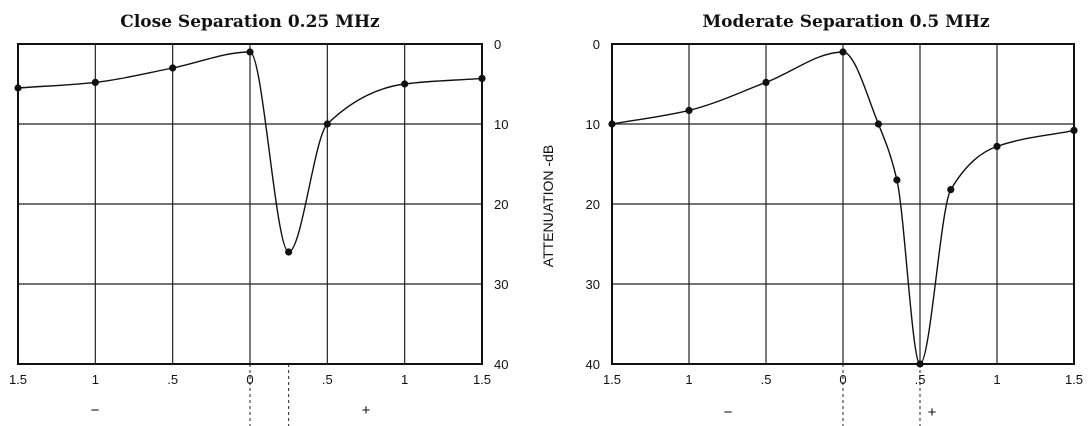 Image resolution: width=1091 pixels, height=426 pixels. What do you see at coordinates (846, 22) in the screenshot?
I see `chart-title: Moderate Separation 0.5 MHz` at bounding box center [846, 22].